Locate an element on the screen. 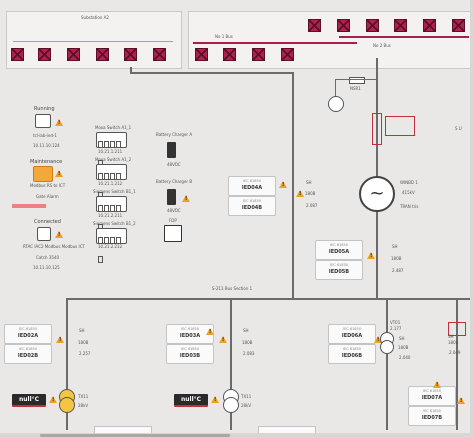  ied-03a: IEC 61850 IED03A is located at coordinates (190, 334).